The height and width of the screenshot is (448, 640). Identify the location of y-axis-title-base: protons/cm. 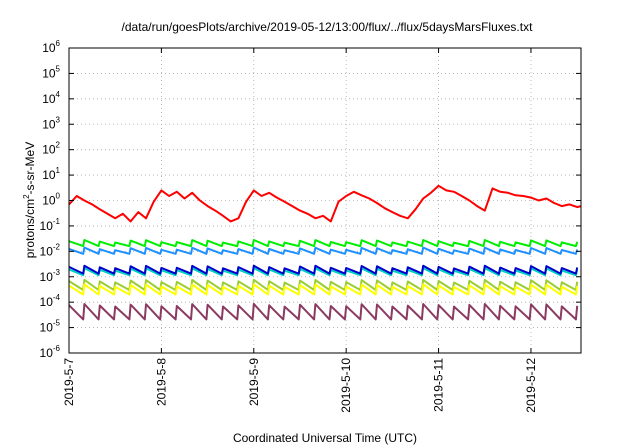
(30, 228).